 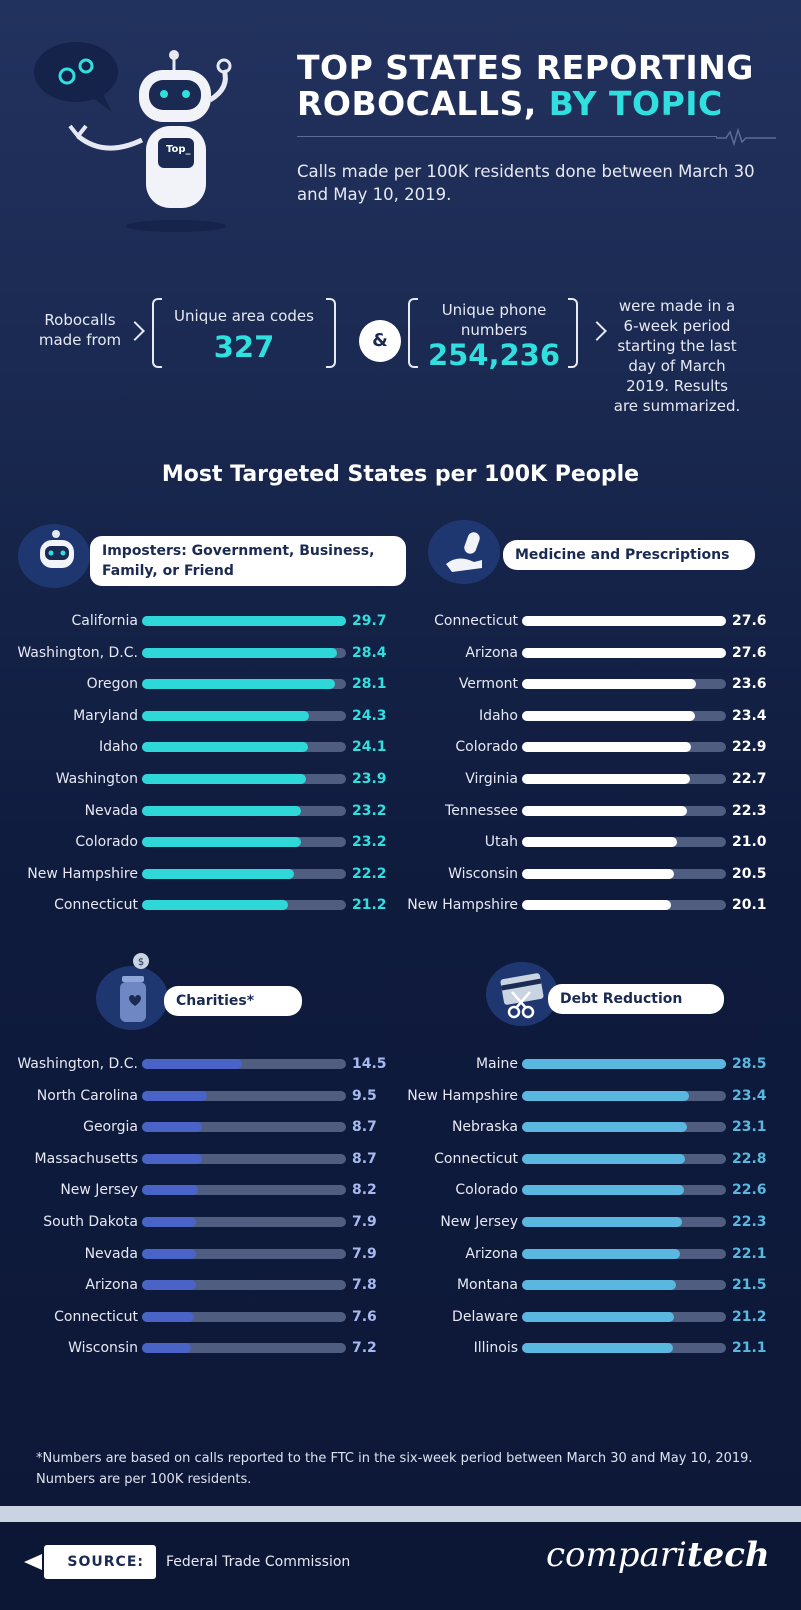 What do you see at coordinates (728, 1555) in the screenshot?
I see `brand-bold: tech` at bounding box center [728, 1555].